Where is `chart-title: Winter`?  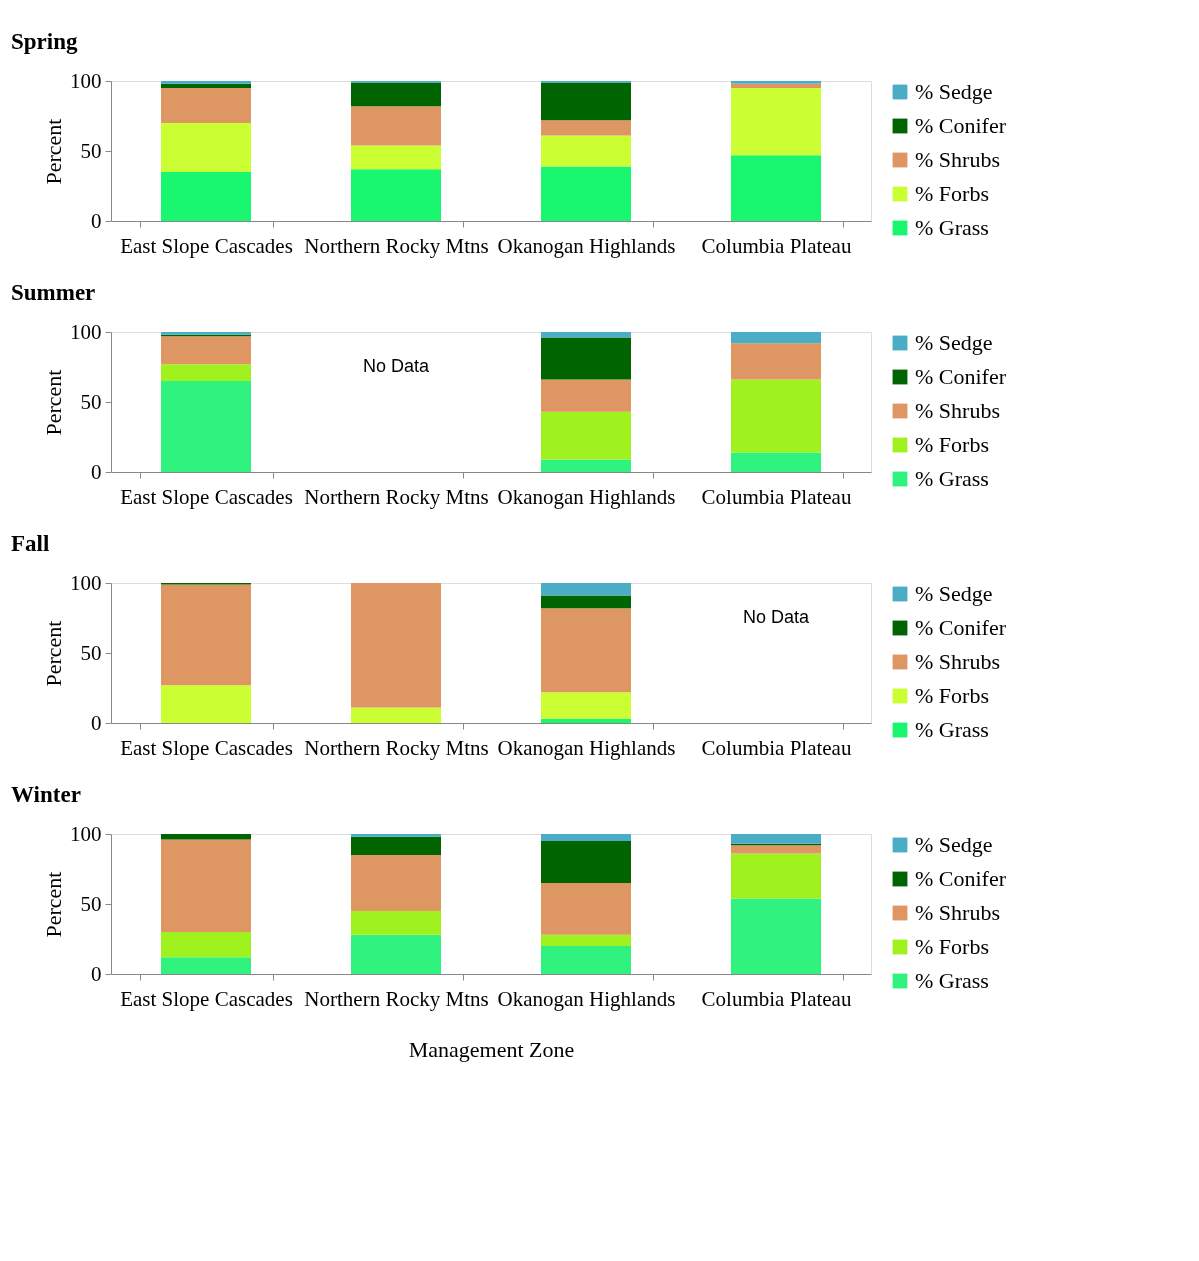 chart-title: Winter is located at coordinates (46, 794).